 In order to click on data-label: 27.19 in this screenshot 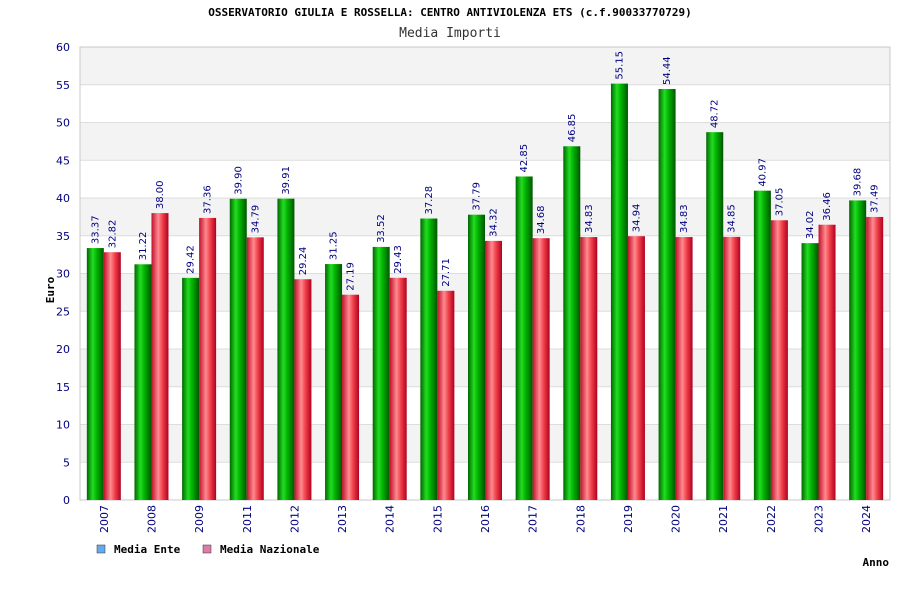, I will do `click(351, 276)`.